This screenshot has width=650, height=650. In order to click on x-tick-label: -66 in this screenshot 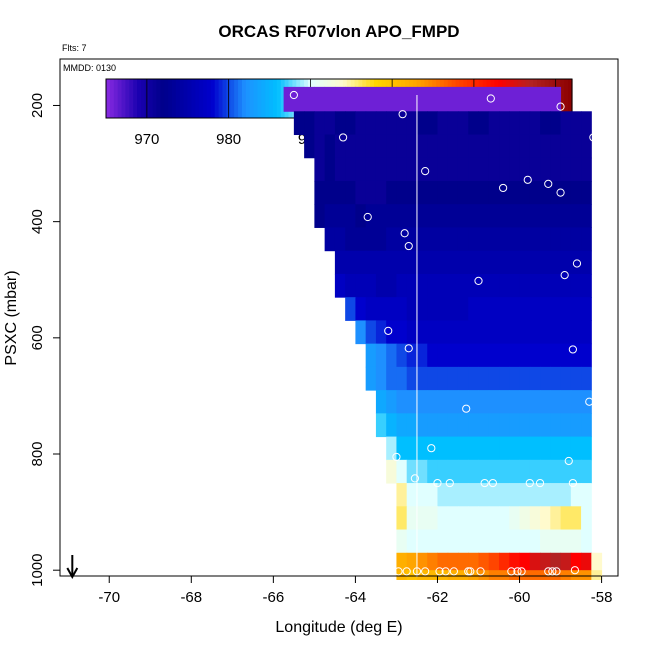, I will do `click(274, 597)`.